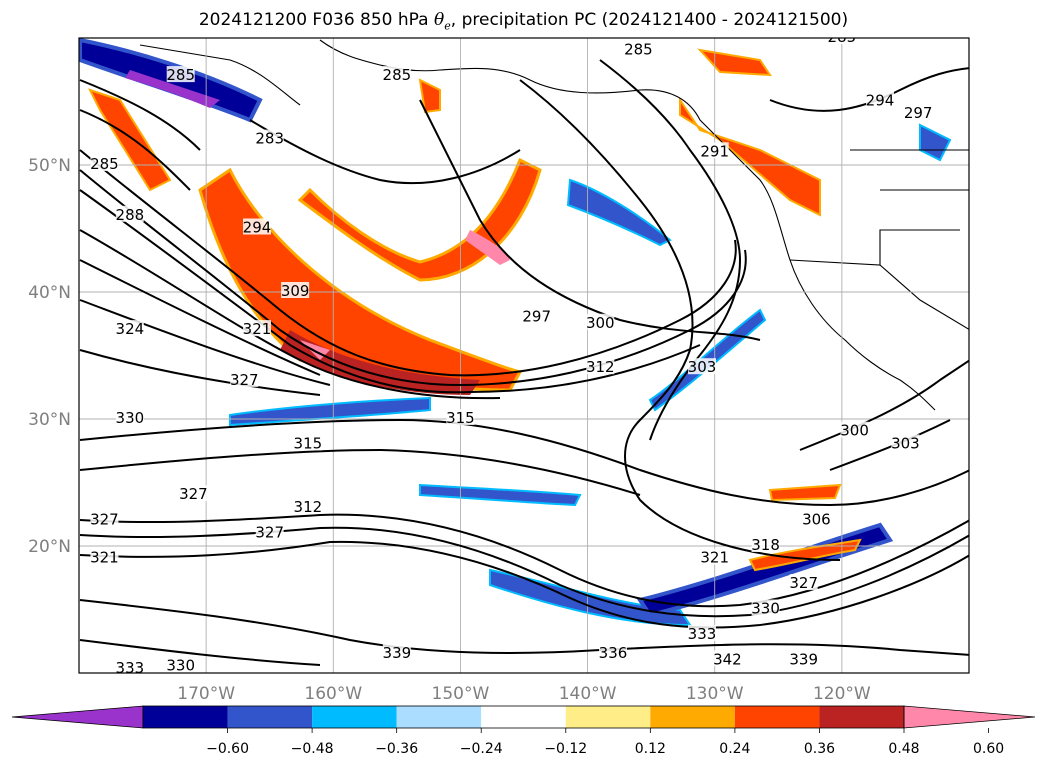 The image size is (1047, 767). I want to click on longitude-labels: 170°W 160°W 150°W 140°W 130°W 120°W, so click(524, 694).